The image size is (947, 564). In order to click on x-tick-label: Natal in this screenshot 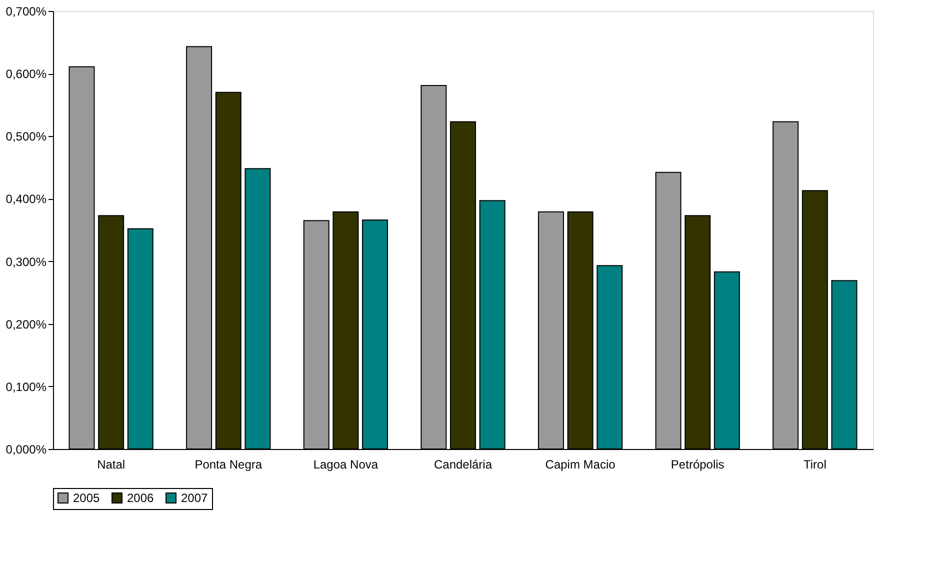, I will do `click(111, 465)`.